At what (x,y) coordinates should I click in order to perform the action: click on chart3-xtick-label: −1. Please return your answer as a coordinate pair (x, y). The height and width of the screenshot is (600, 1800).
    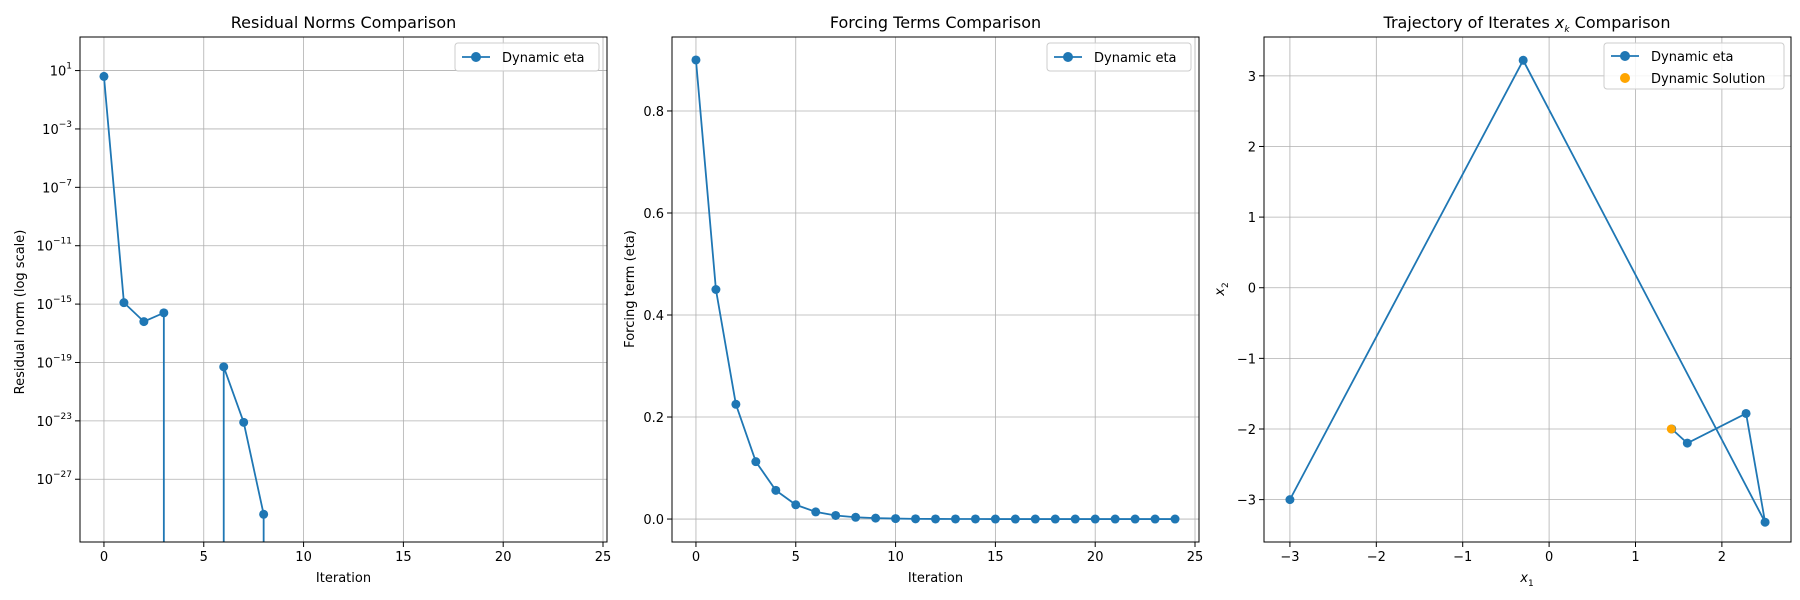
    Looking at the image, I should click on (1462, 557).